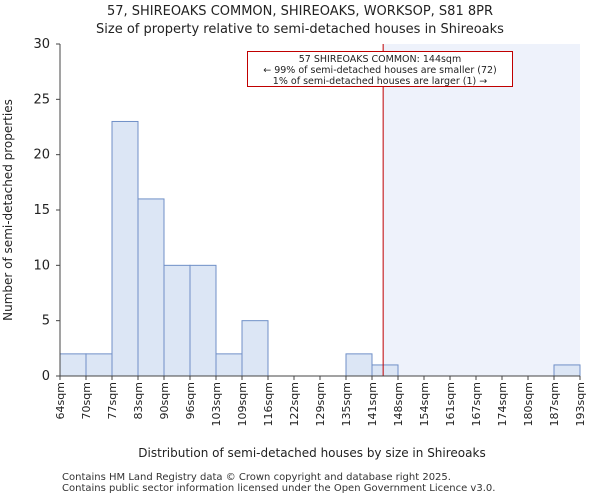 This screenshot has width=600, height=500. I want to click on bar-96sqm, so click(203, 320).